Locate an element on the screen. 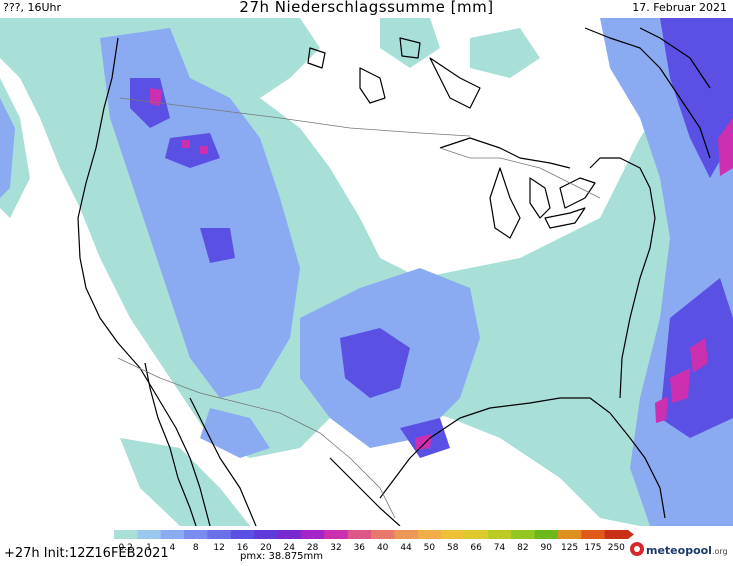 The height and width of the screenshot is (566, 733). legend-label: 50 is located at coordinates (430, 548).